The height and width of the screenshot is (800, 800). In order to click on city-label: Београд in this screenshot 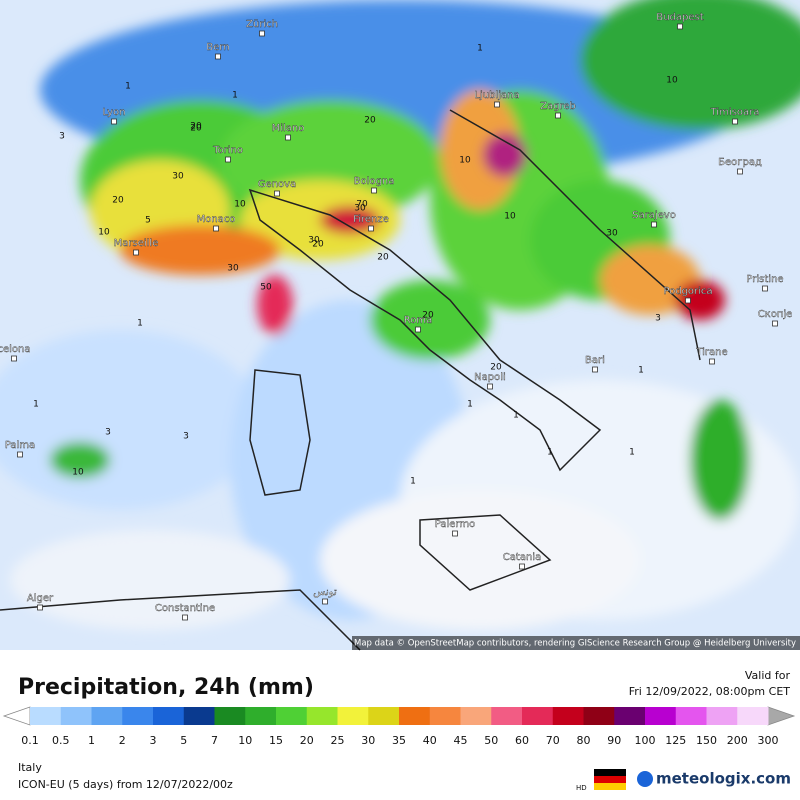, I will do `click(740, 162)`.